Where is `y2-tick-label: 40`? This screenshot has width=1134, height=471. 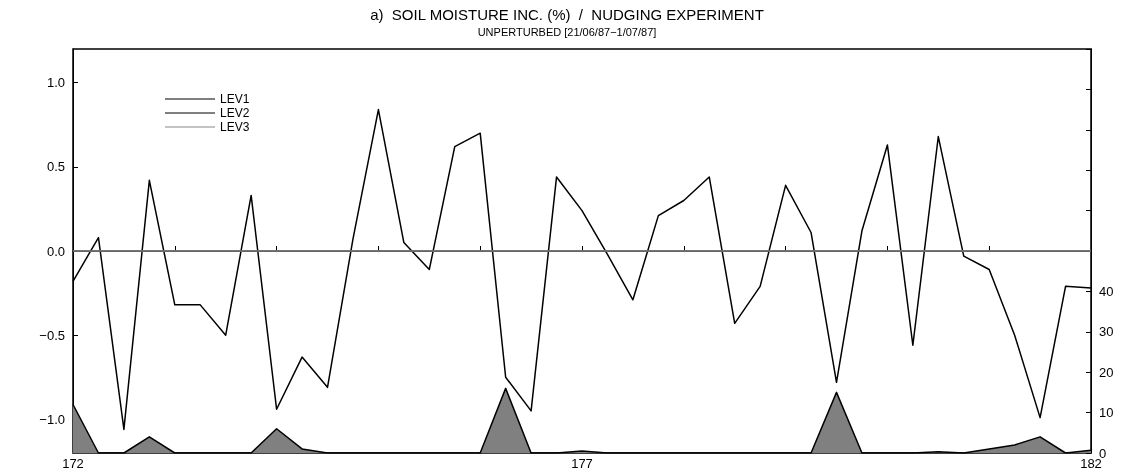
y2-tick-label: 40 is located at coordinates (1106, 291).